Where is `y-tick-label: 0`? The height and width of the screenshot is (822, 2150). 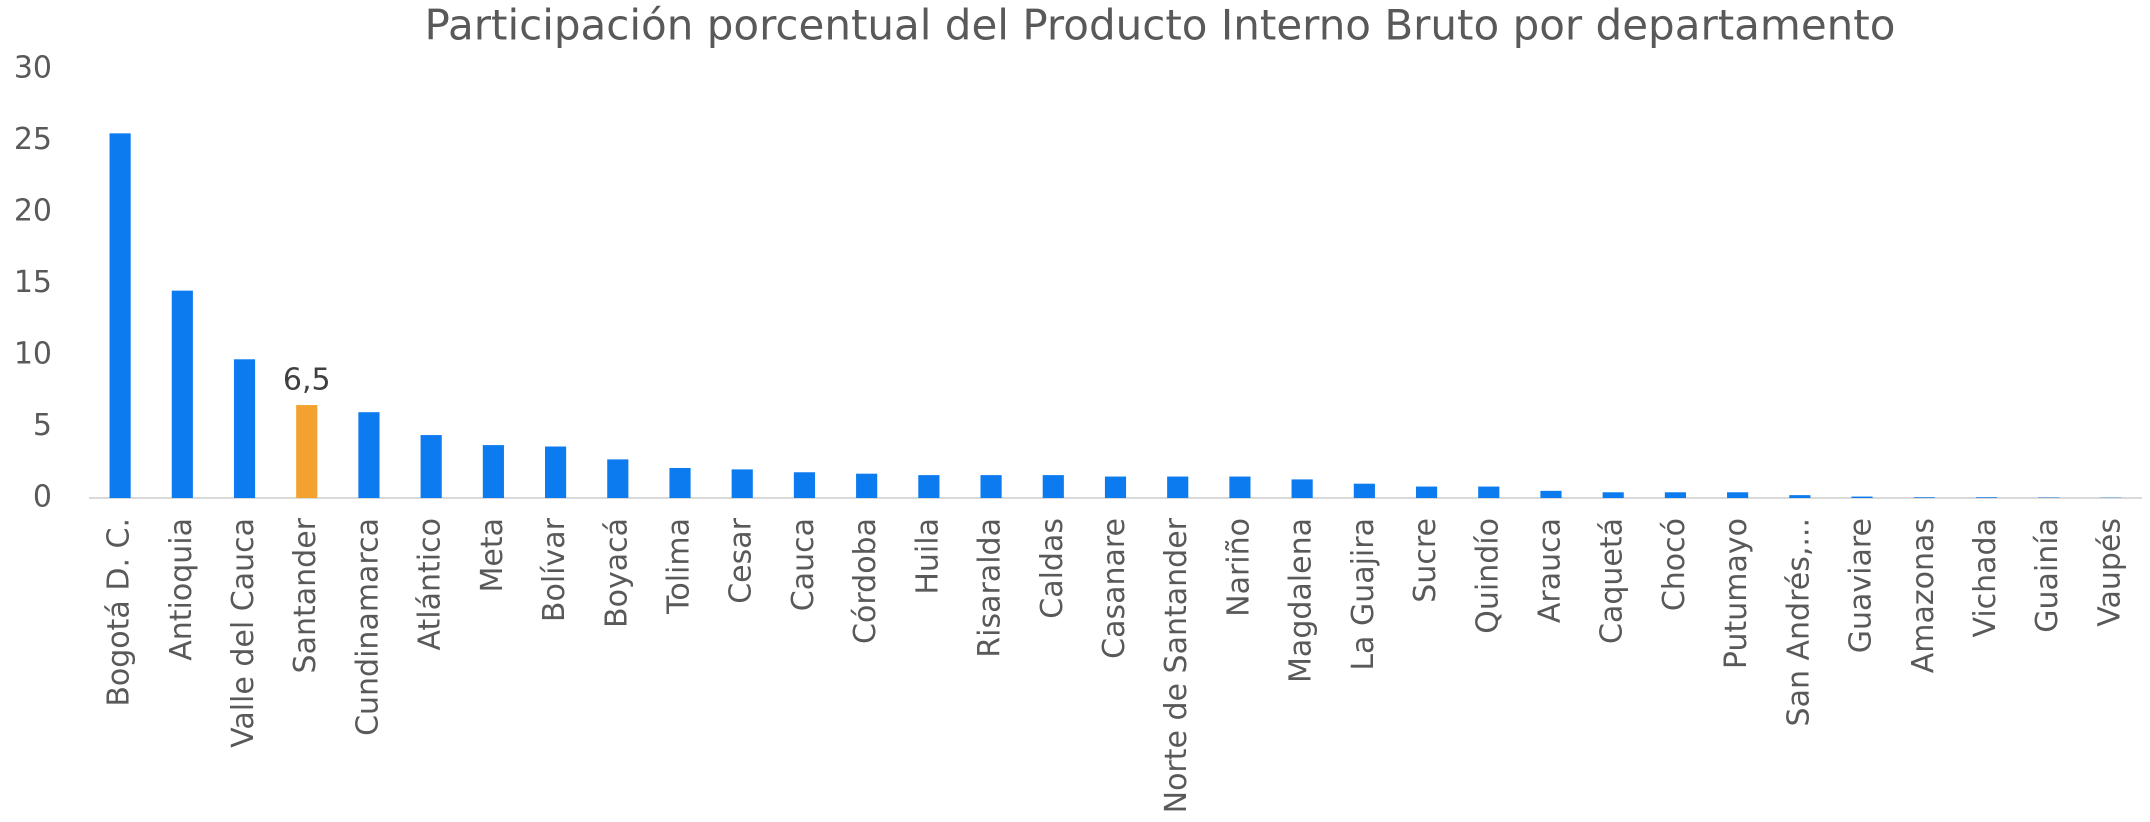
y-tick-label: 0 is located at coordinates (42, 497).